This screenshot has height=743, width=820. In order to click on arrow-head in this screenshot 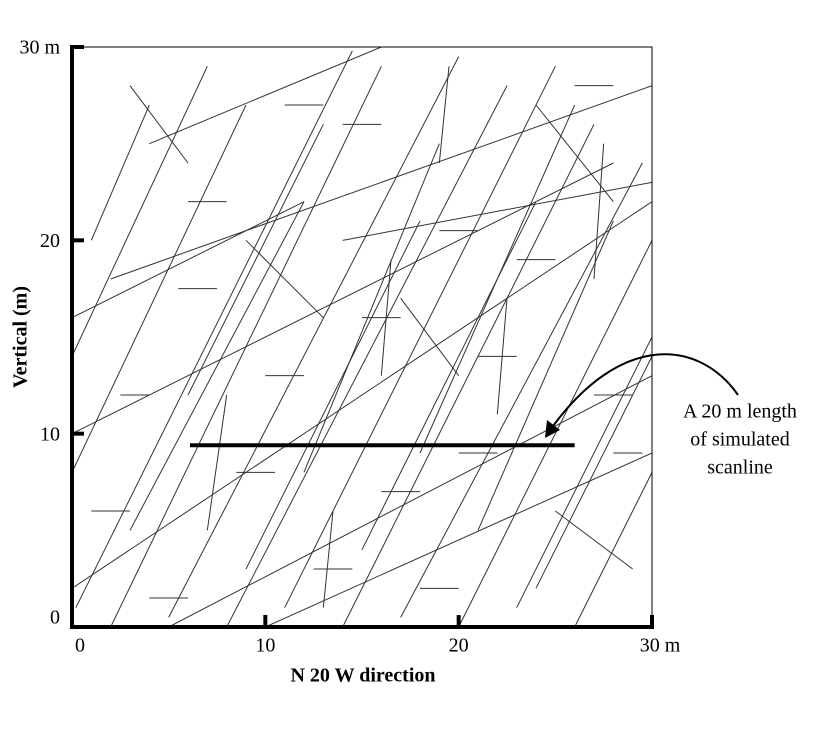, I will do `click(552, 429)`.